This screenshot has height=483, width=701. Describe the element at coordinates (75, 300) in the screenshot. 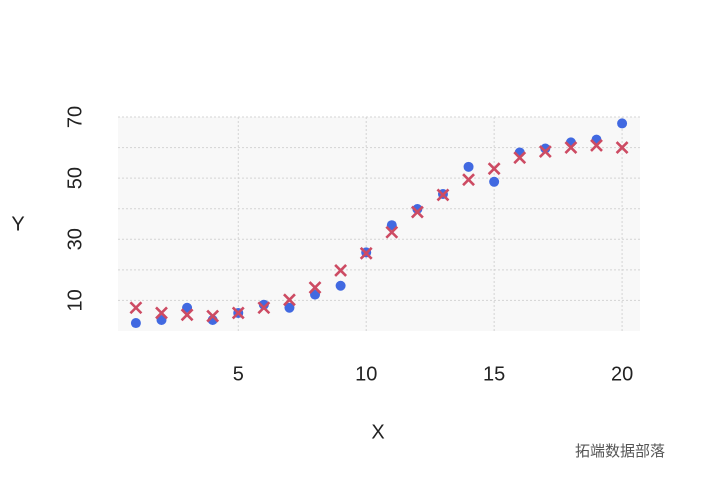

I see `y-tick-label: 10` at that location.